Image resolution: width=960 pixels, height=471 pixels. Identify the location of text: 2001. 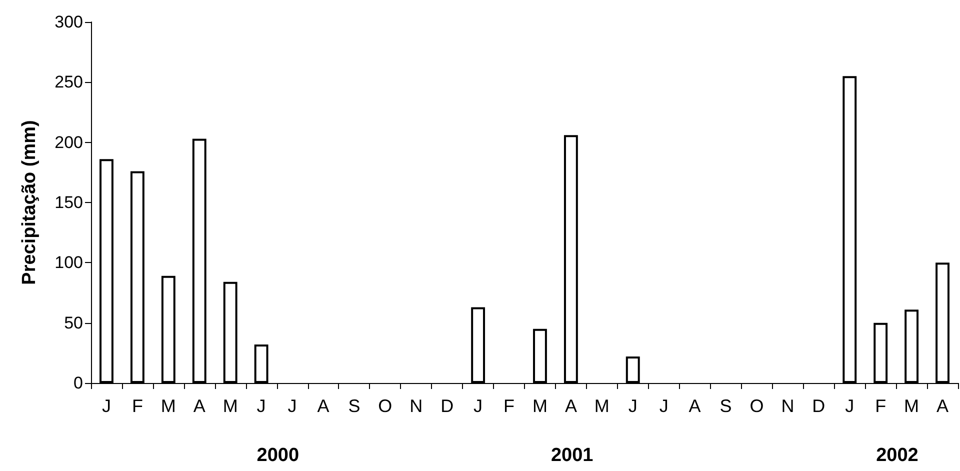
(572, 455).